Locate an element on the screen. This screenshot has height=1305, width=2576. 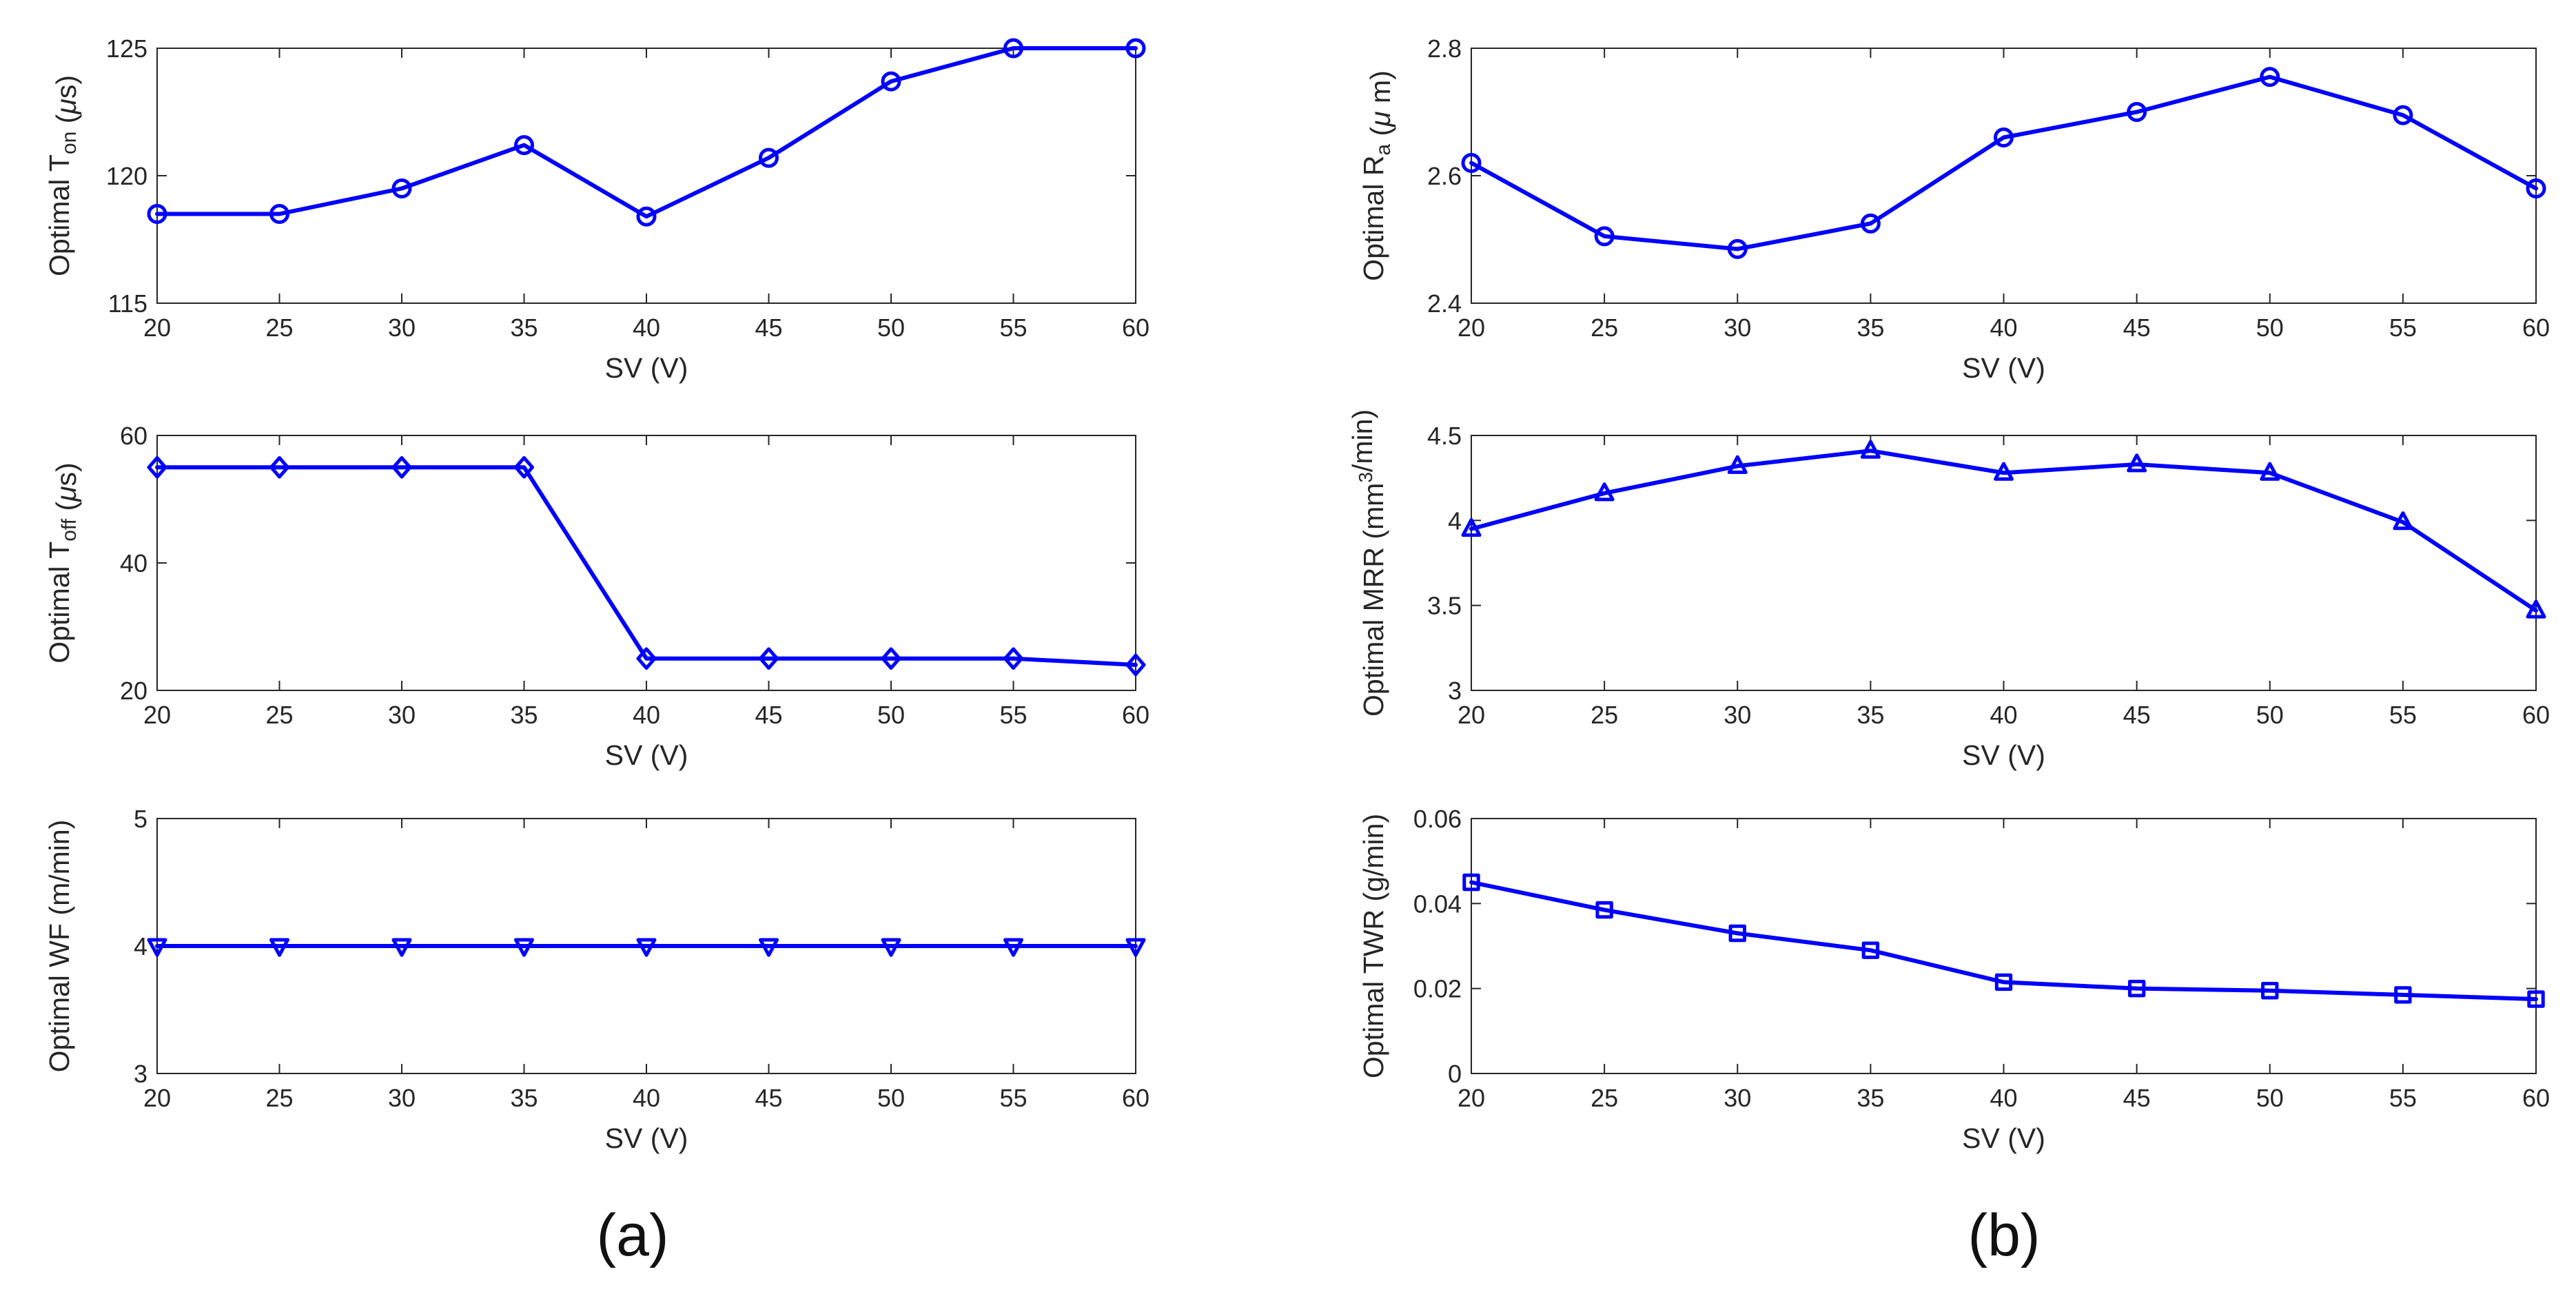
y-tick-label: 2.8 is located at coordinates (1444, 48).